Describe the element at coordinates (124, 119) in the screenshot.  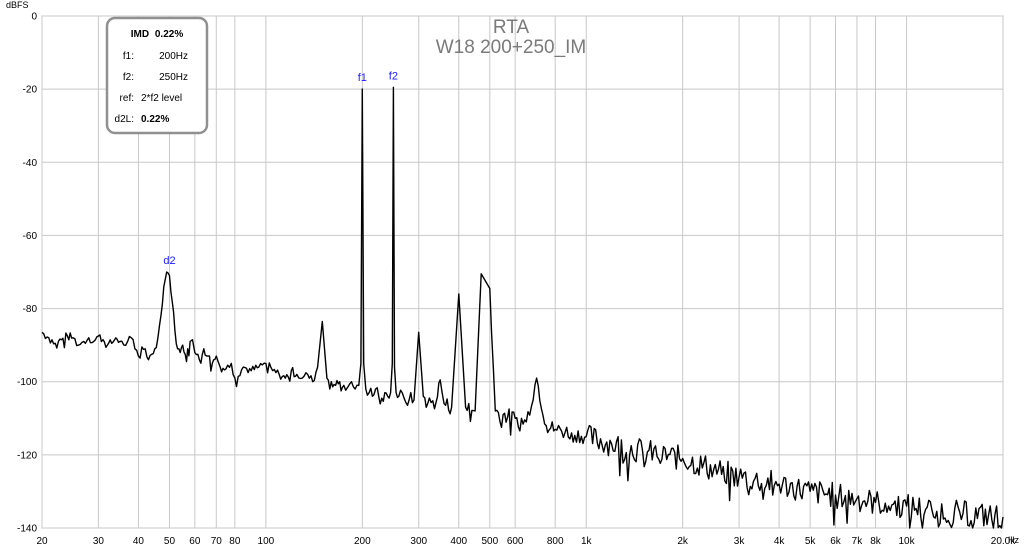
I see `legend-row-label: d2L:` at that location.